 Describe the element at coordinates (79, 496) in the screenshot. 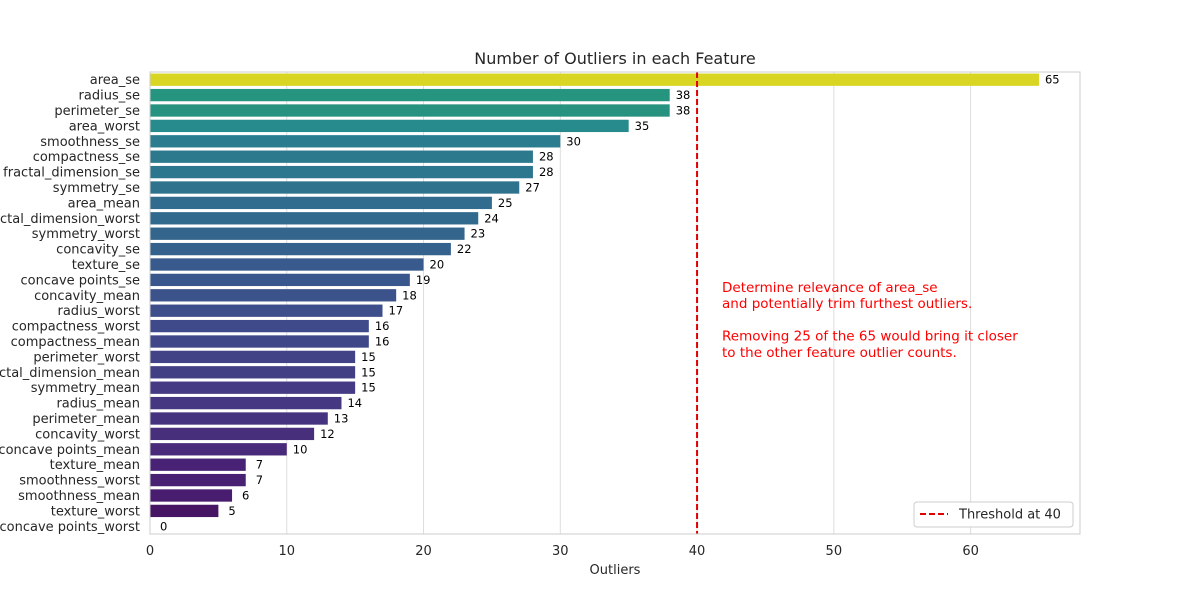

I see `y-tick-label: smoothness_mean` at that location.